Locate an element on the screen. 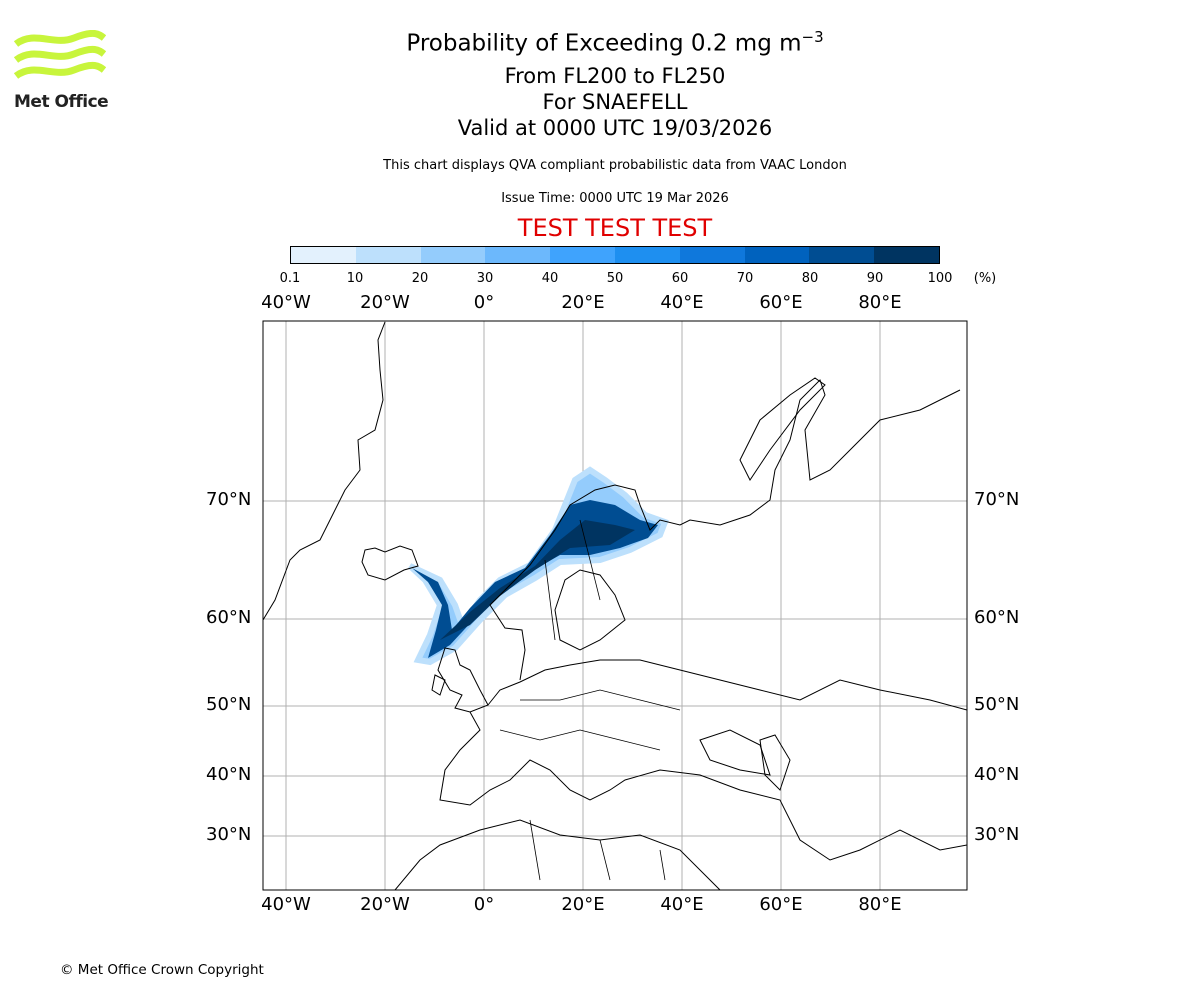 Image resolution: width=1200 pixels, height=1000 pixels. colorbar-tick-label: 60 is located at coordinates (680, 278).